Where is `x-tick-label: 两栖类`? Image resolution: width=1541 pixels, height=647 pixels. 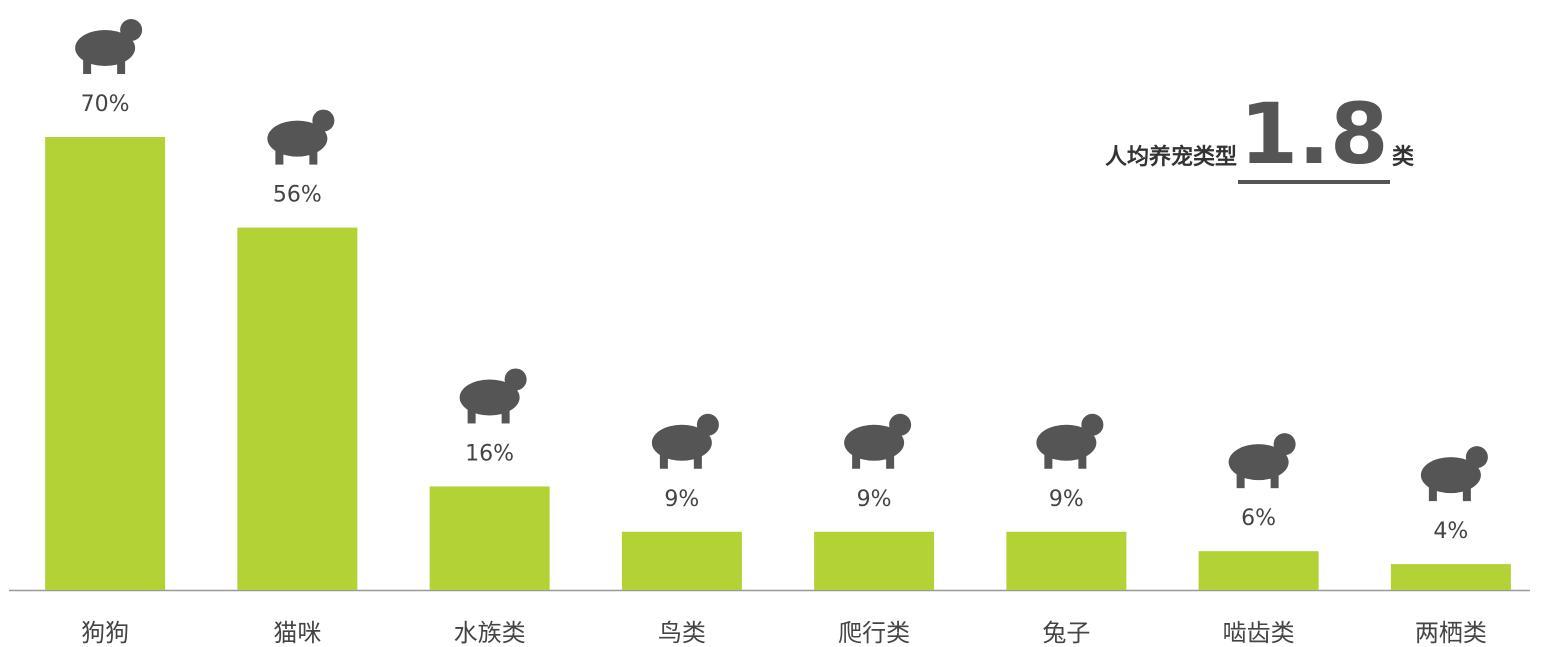 x-tick-label: 两栖类 is located at coordinates (1451, 633).